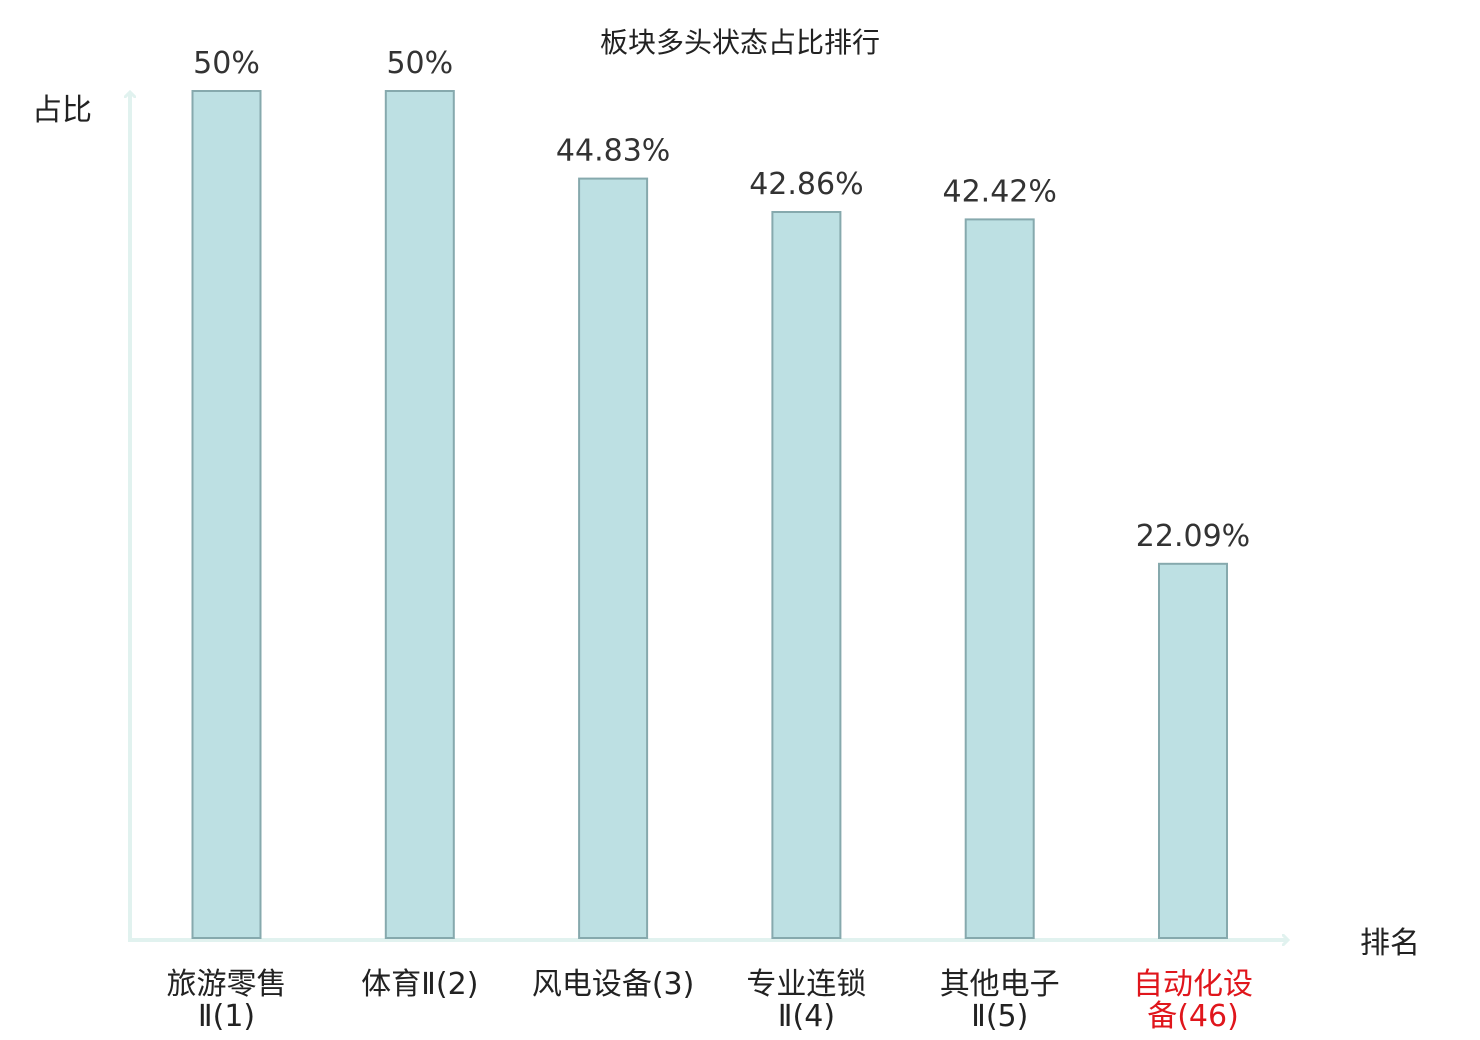 This screenshot has height=1040, width=1480. I want to click on value-label-1: 50%, so click(226, 63).